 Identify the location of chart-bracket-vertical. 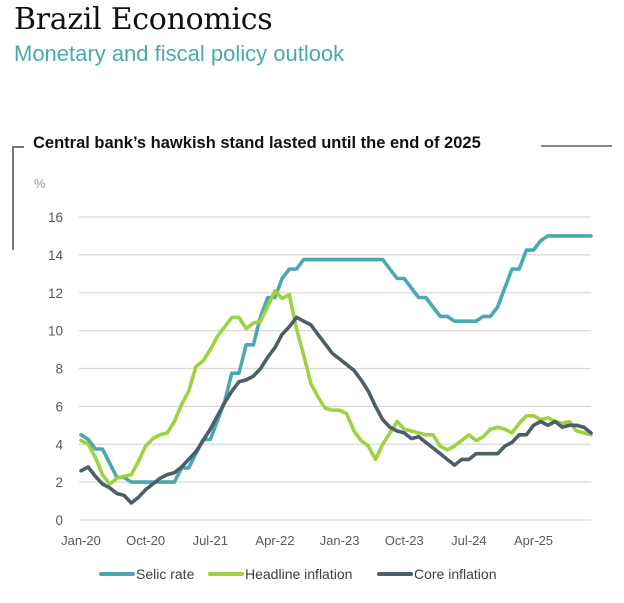
(13, 198).